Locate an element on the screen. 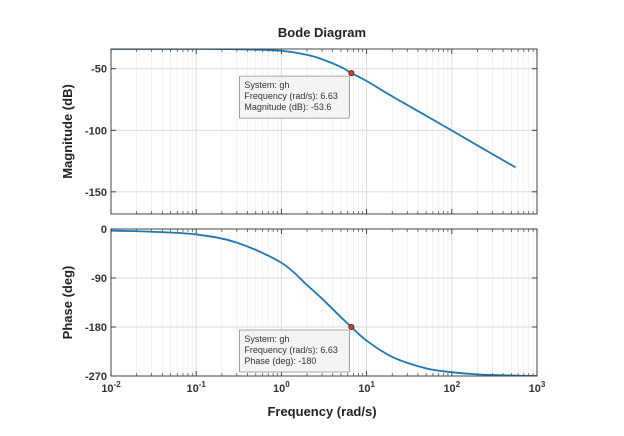 The image size is (624, 436). x-tick-label: 10² is located at coordinates (451, 387).